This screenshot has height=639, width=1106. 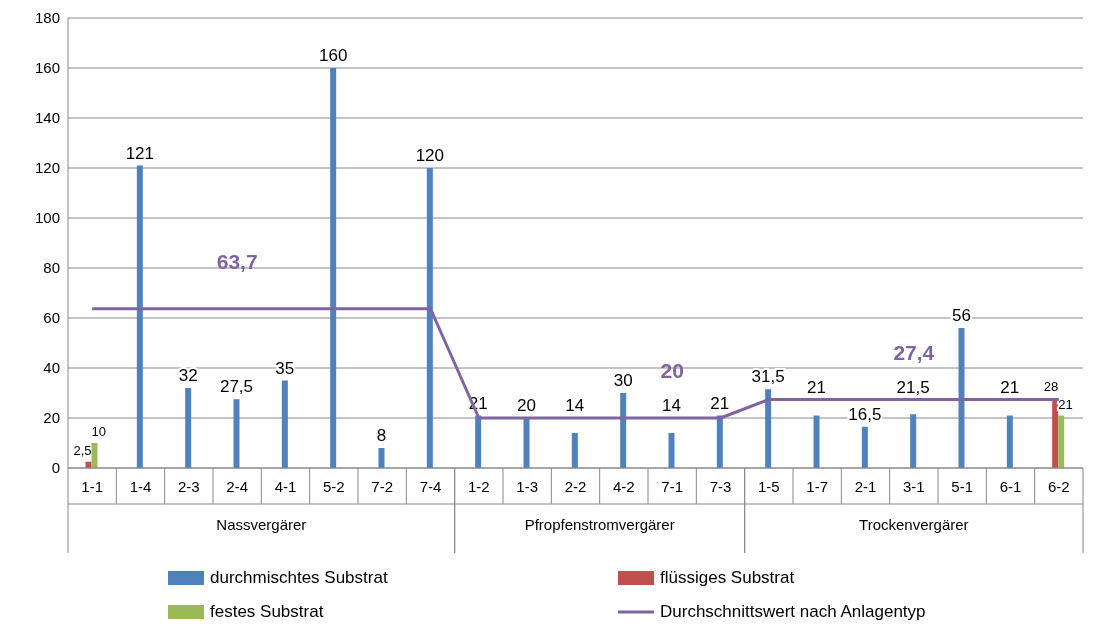 What do you see at coordinates (768, 377) in the screenshot?
I see `data-label: 31,5` at bounding box center [768, 377].